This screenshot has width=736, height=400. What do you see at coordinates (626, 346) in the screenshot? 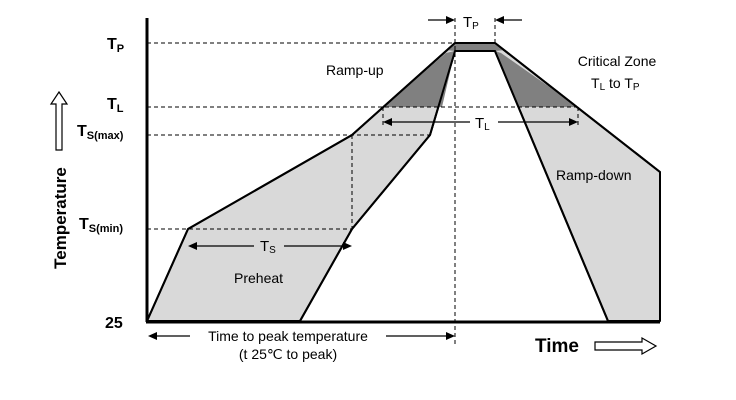
I see `time-right-arrow-icon` at bounding box center [626, 346].